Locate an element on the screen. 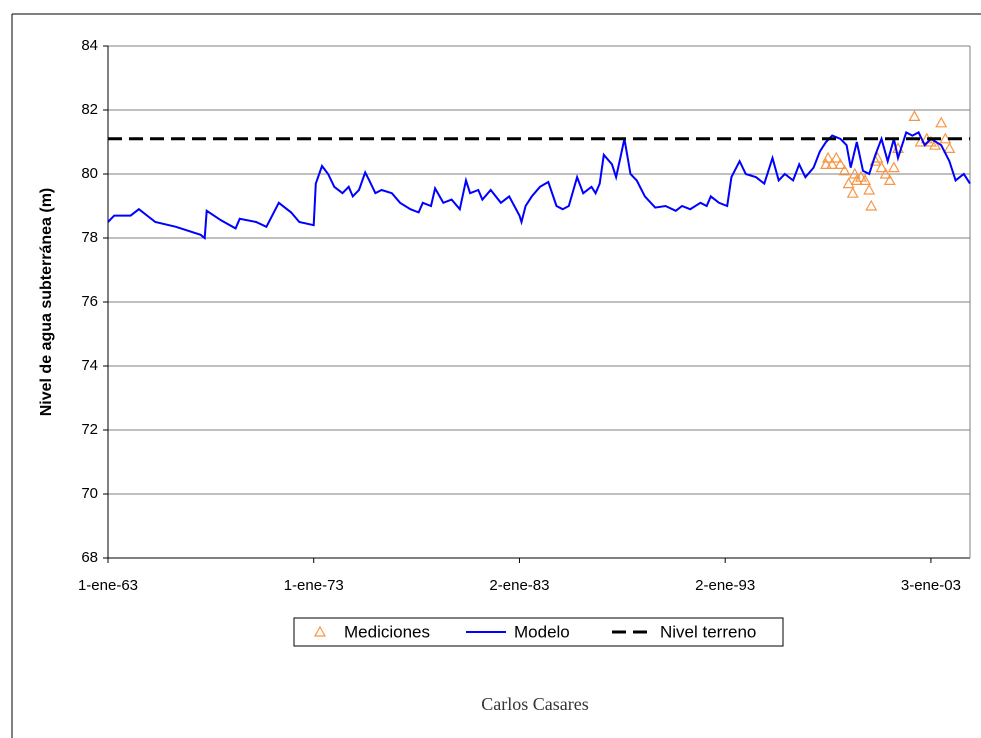 The image size is (981, 738). legend-box is located at coordinates (538, 632).